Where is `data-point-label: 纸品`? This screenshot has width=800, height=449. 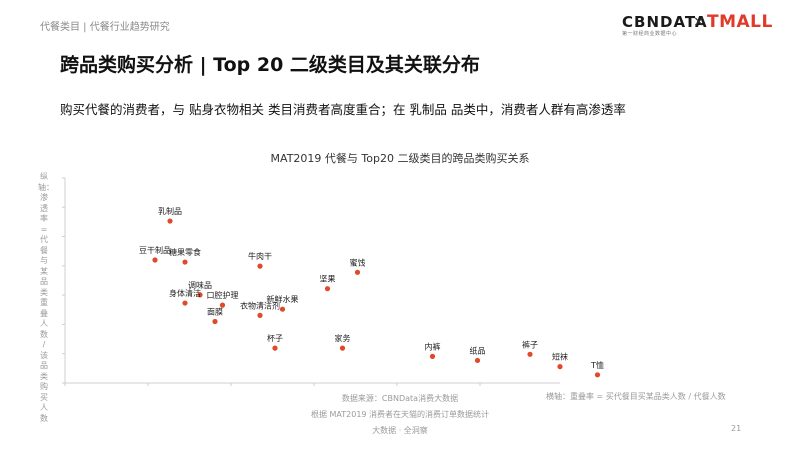
data-point-label: 纸品 is located at coordinates (478, 350).